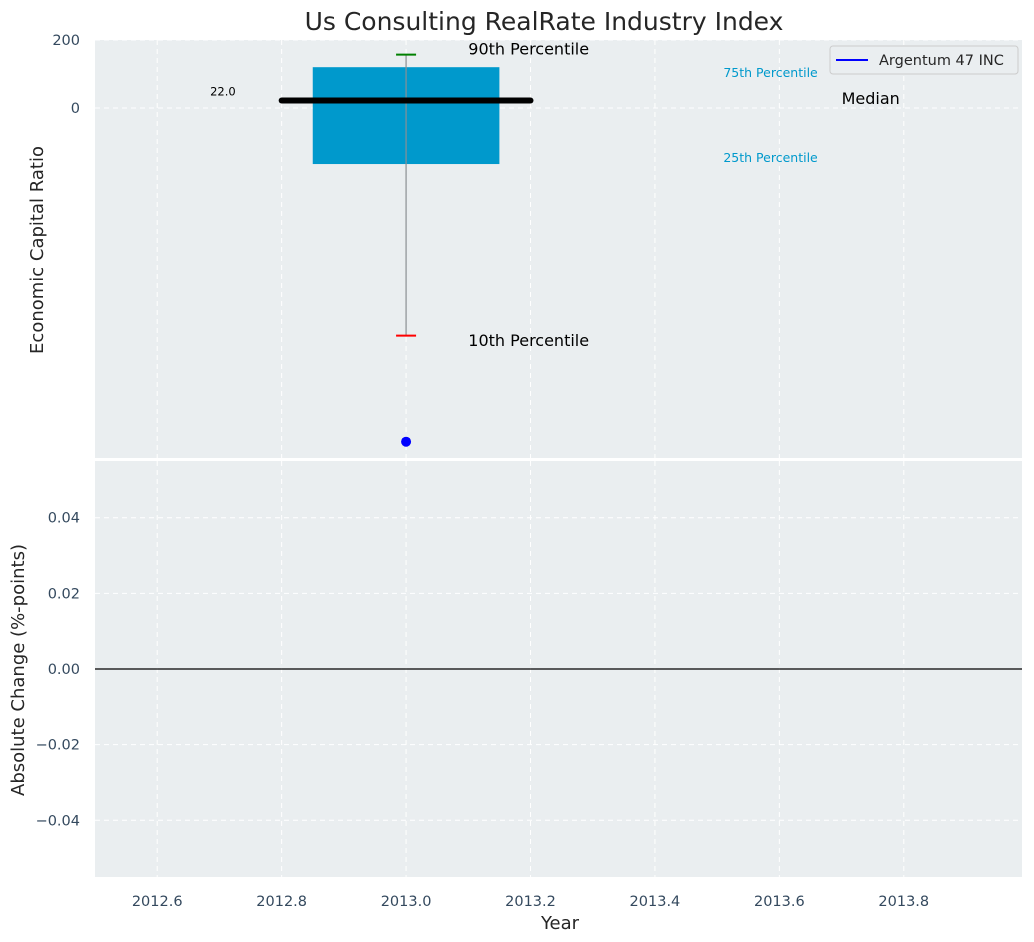 The image size is (1034, 942). I want to click on x-tick-label: 2013.4, so click(655, 902).